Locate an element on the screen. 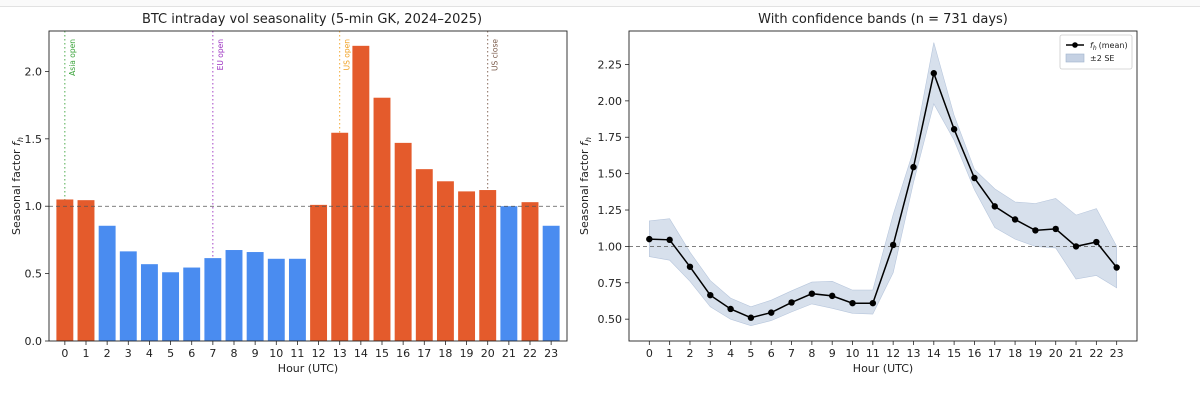 This screenshot has width=1200, height=400. legend-mean-text: (mean) is located at coordinates (1113, 45).